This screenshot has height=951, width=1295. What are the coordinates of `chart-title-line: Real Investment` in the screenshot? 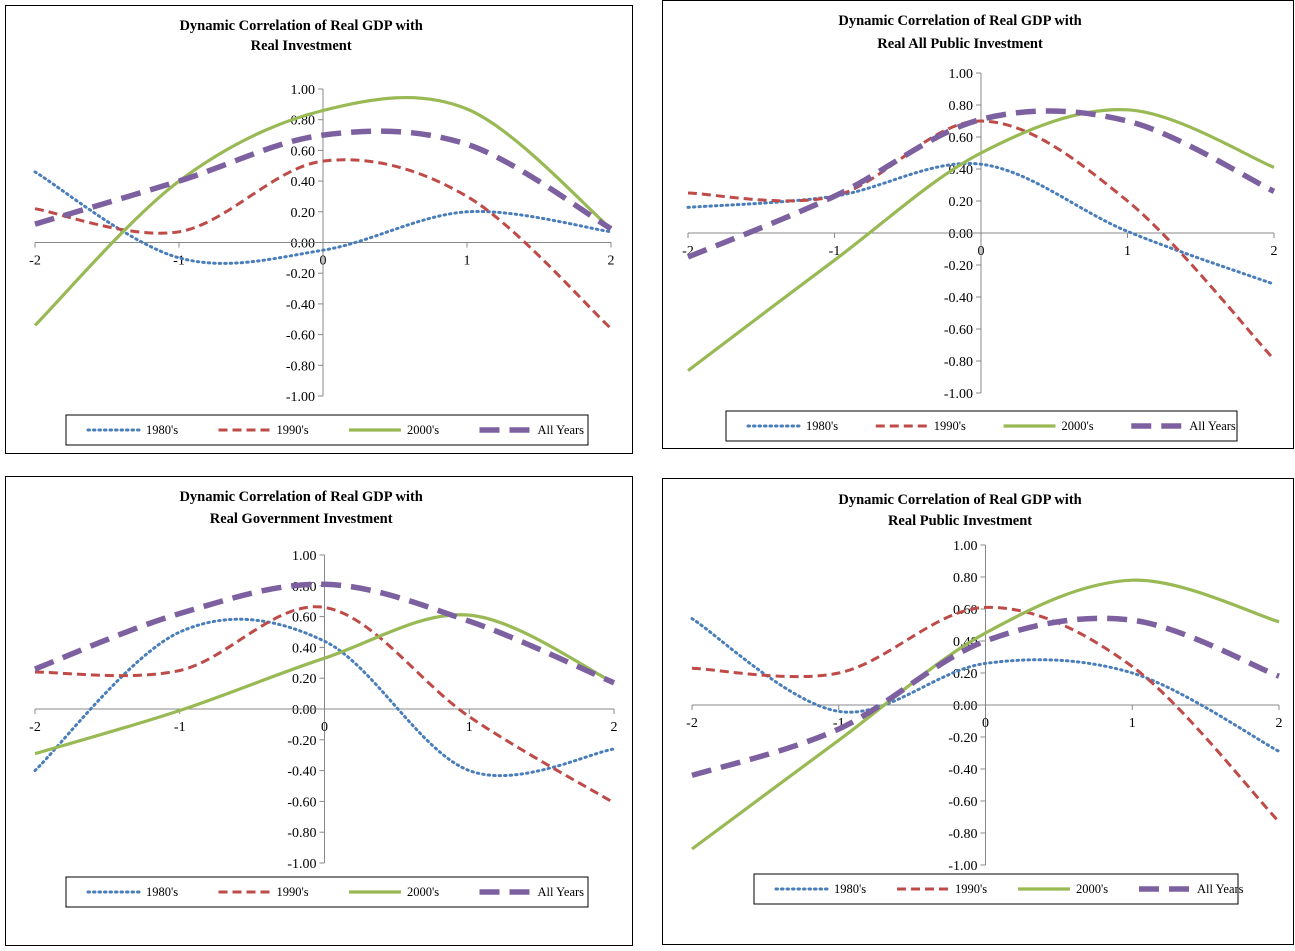 It's located at (301, 46).